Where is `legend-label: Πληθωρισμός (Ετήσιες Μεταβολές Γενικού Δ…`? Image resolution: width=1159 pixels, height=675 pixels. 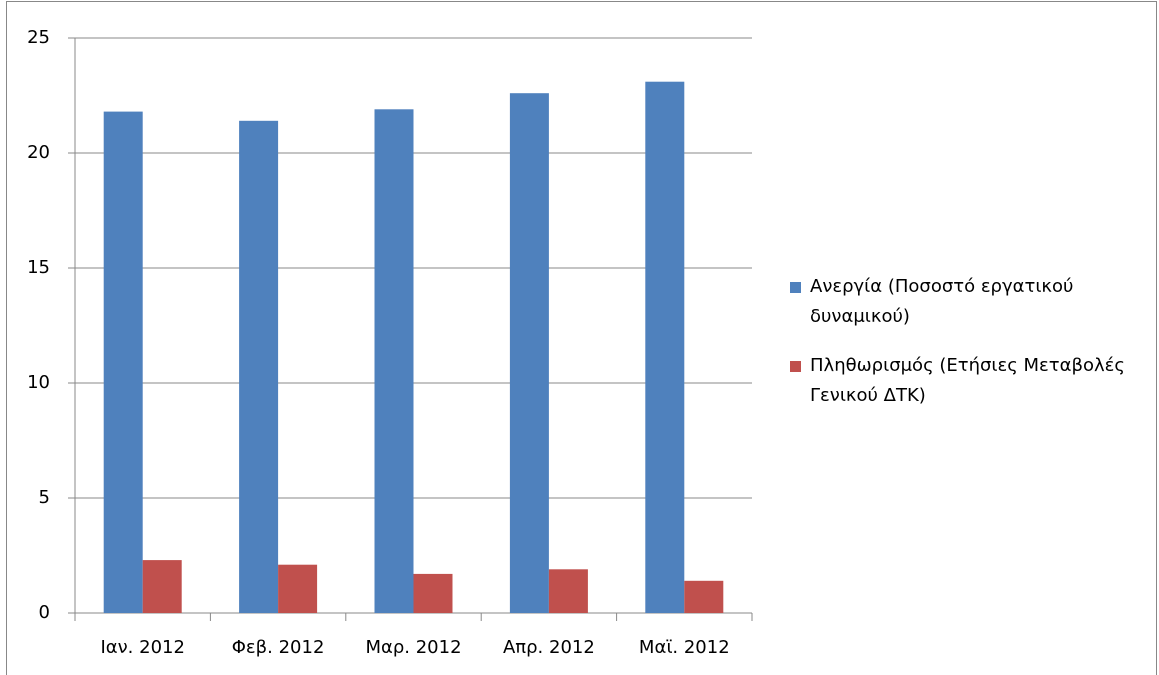 legend-label: Πληθωρισμός (Ετήσιες Μεταβολές Γενικού Δ… is located at coordinates (967, 380).